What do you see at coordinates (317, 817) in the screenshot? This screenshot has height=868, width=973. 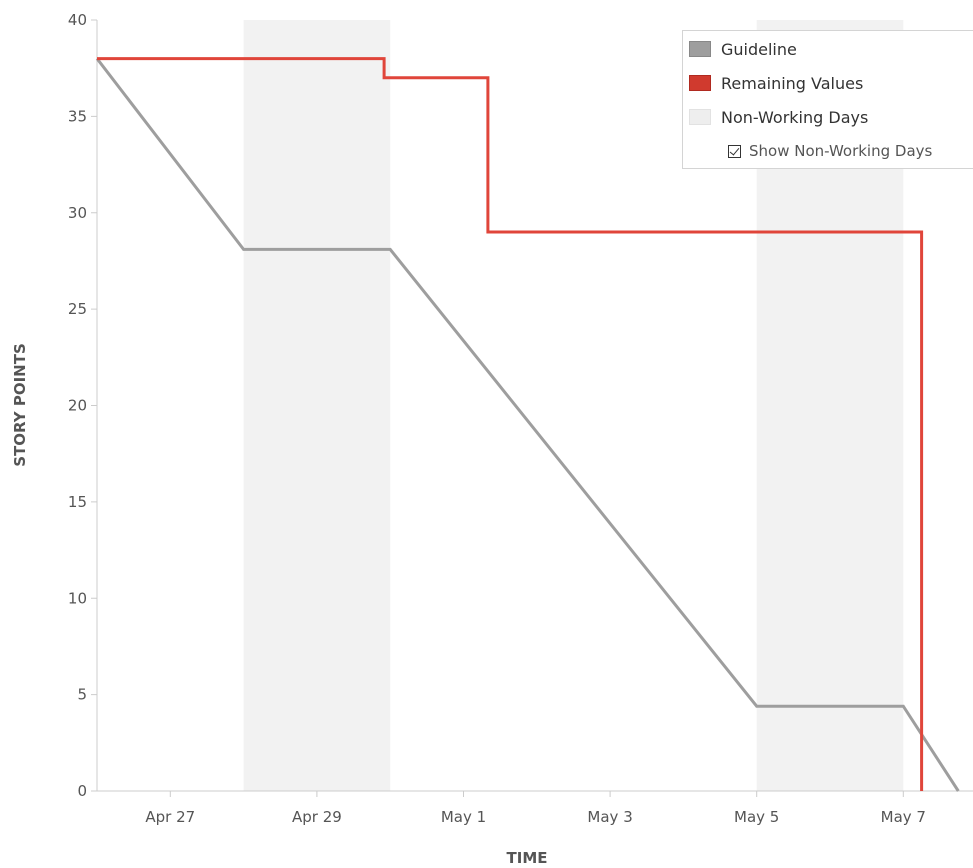 I see `x-tick-label: Apr 29` at bounding box center [317, 817].